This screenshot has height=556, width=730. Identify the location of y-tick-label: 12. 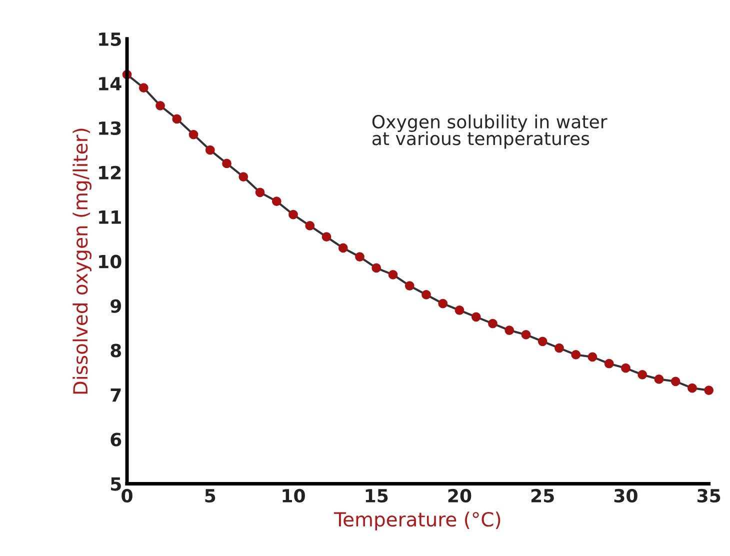
(110, 173).